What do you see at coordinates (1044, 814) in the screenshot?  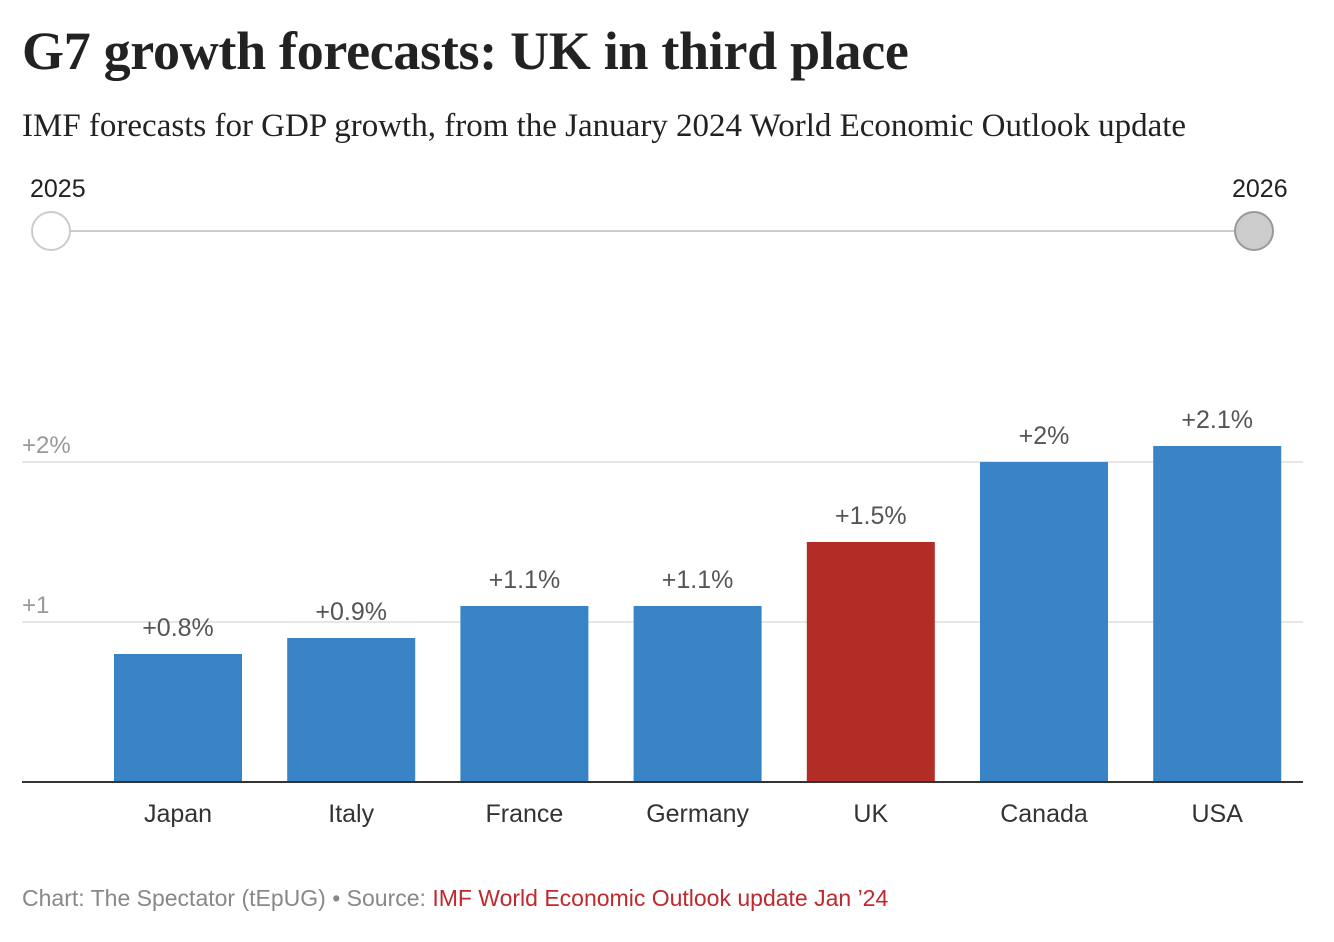 I see `x-tick-label: Canada` at bounding box center [1044, 814].